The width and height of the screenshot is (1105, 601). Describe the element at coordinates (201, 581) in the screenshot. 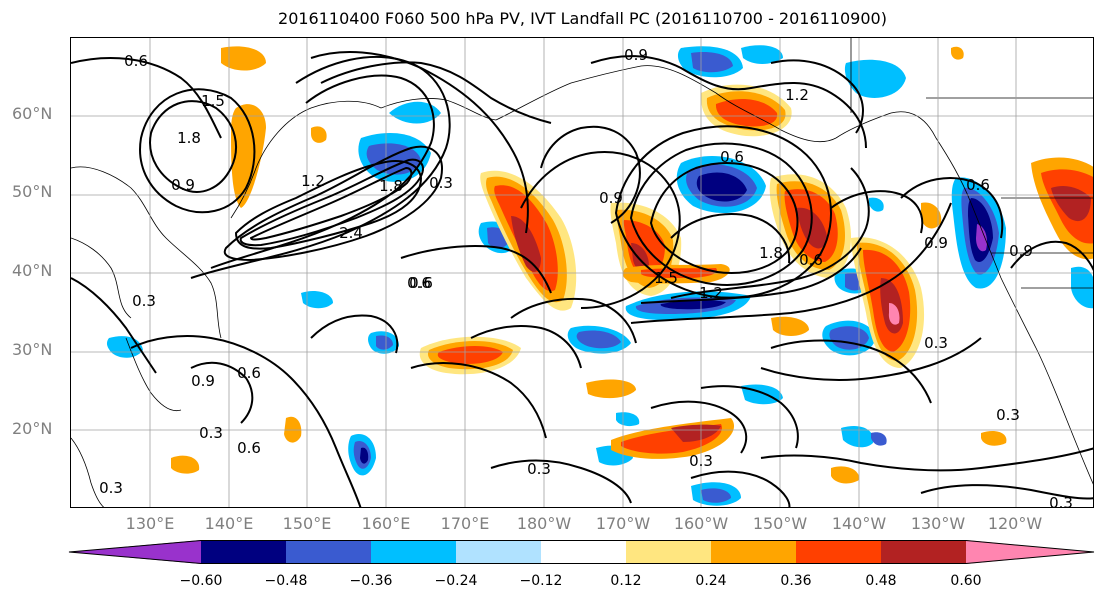

I see `colorbar-tick-label: −0.60` at that location.